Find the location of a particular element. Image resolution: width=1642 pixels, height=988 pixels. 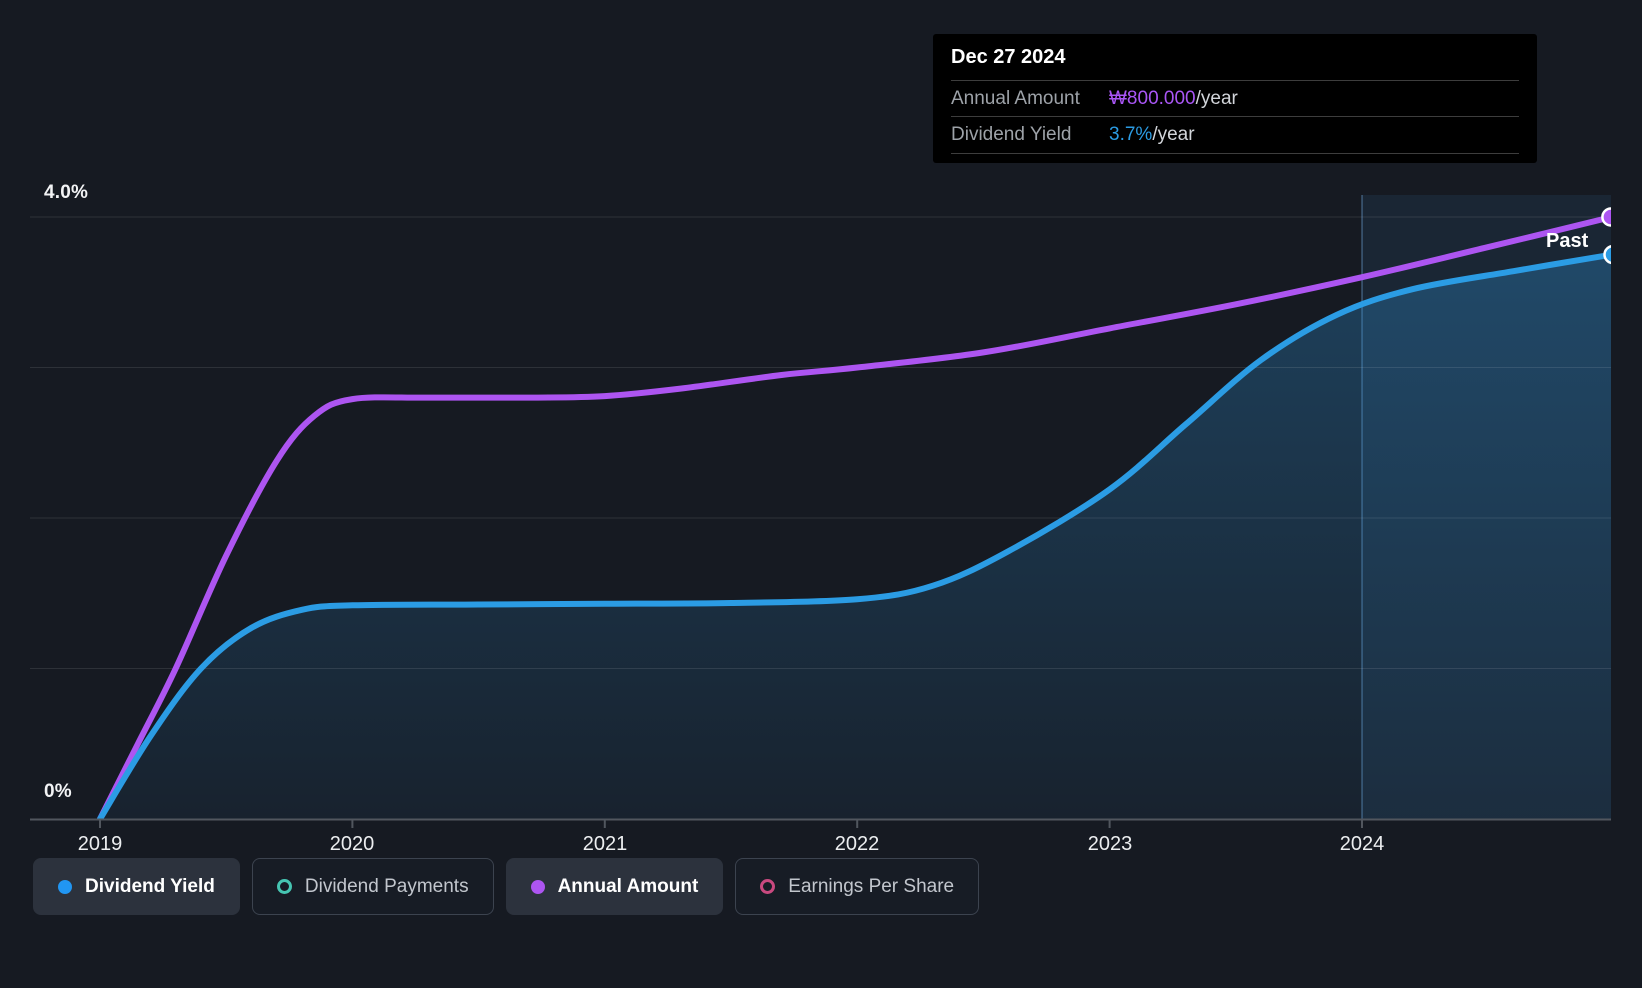

dividend-yield-marker-icon is located at coordinates (65, 886).